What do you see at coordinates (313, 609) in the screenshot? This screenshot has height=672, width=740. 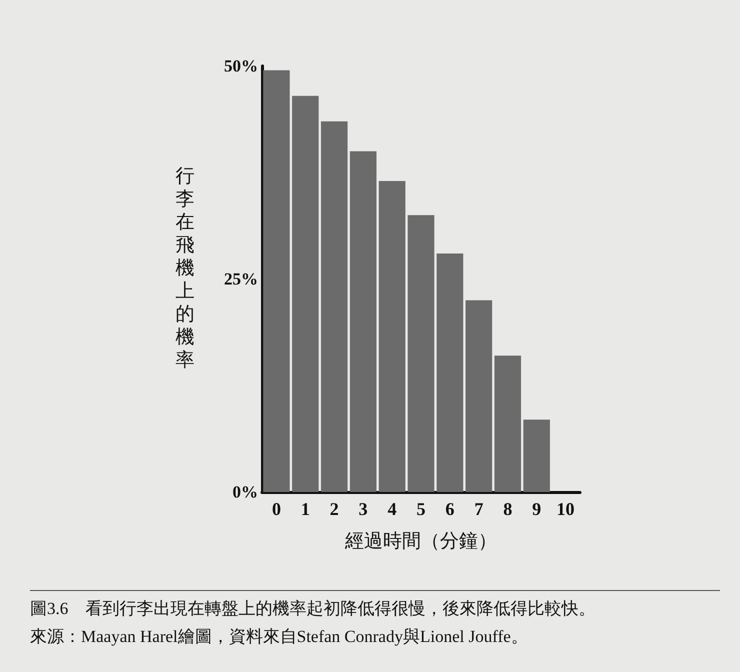 I see `caption: 圖3.6 看到行李出現在轉盤上的機率起初降低得很慢，後來降低得比較快。` at bounding box center [313, 609].